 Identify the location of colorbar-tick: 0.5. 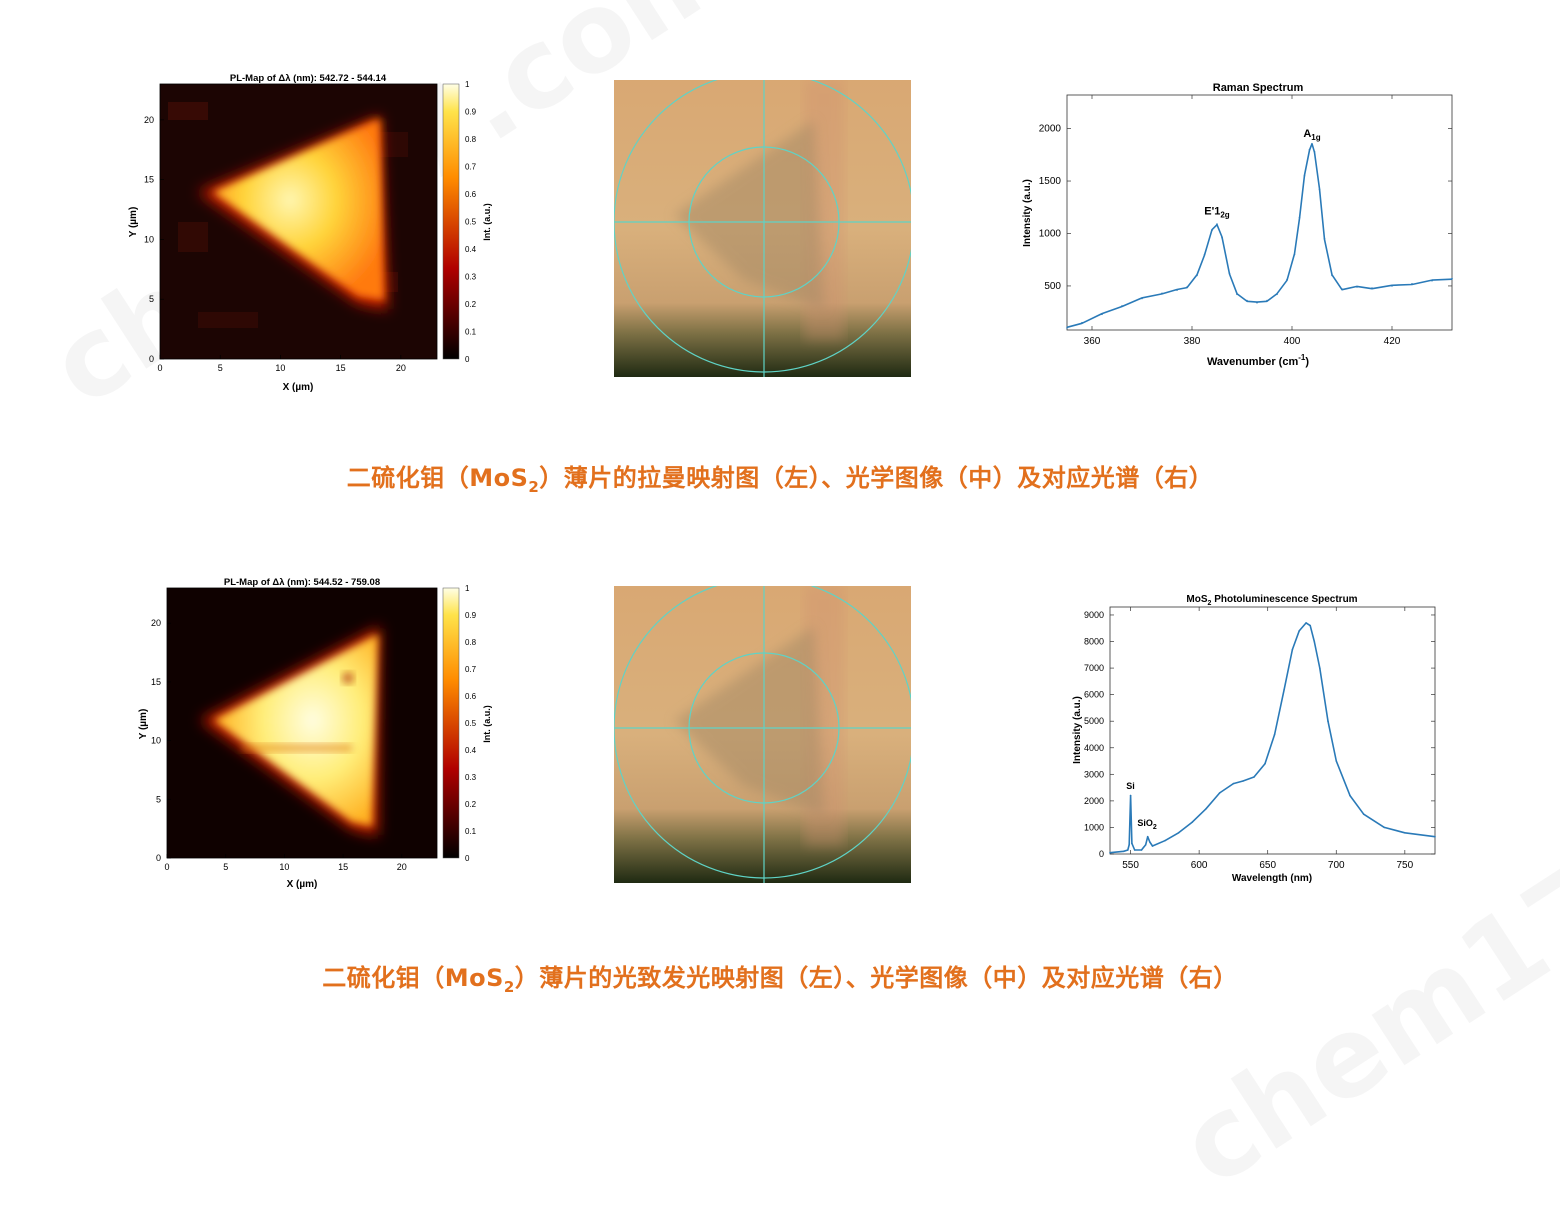
(471, 222).